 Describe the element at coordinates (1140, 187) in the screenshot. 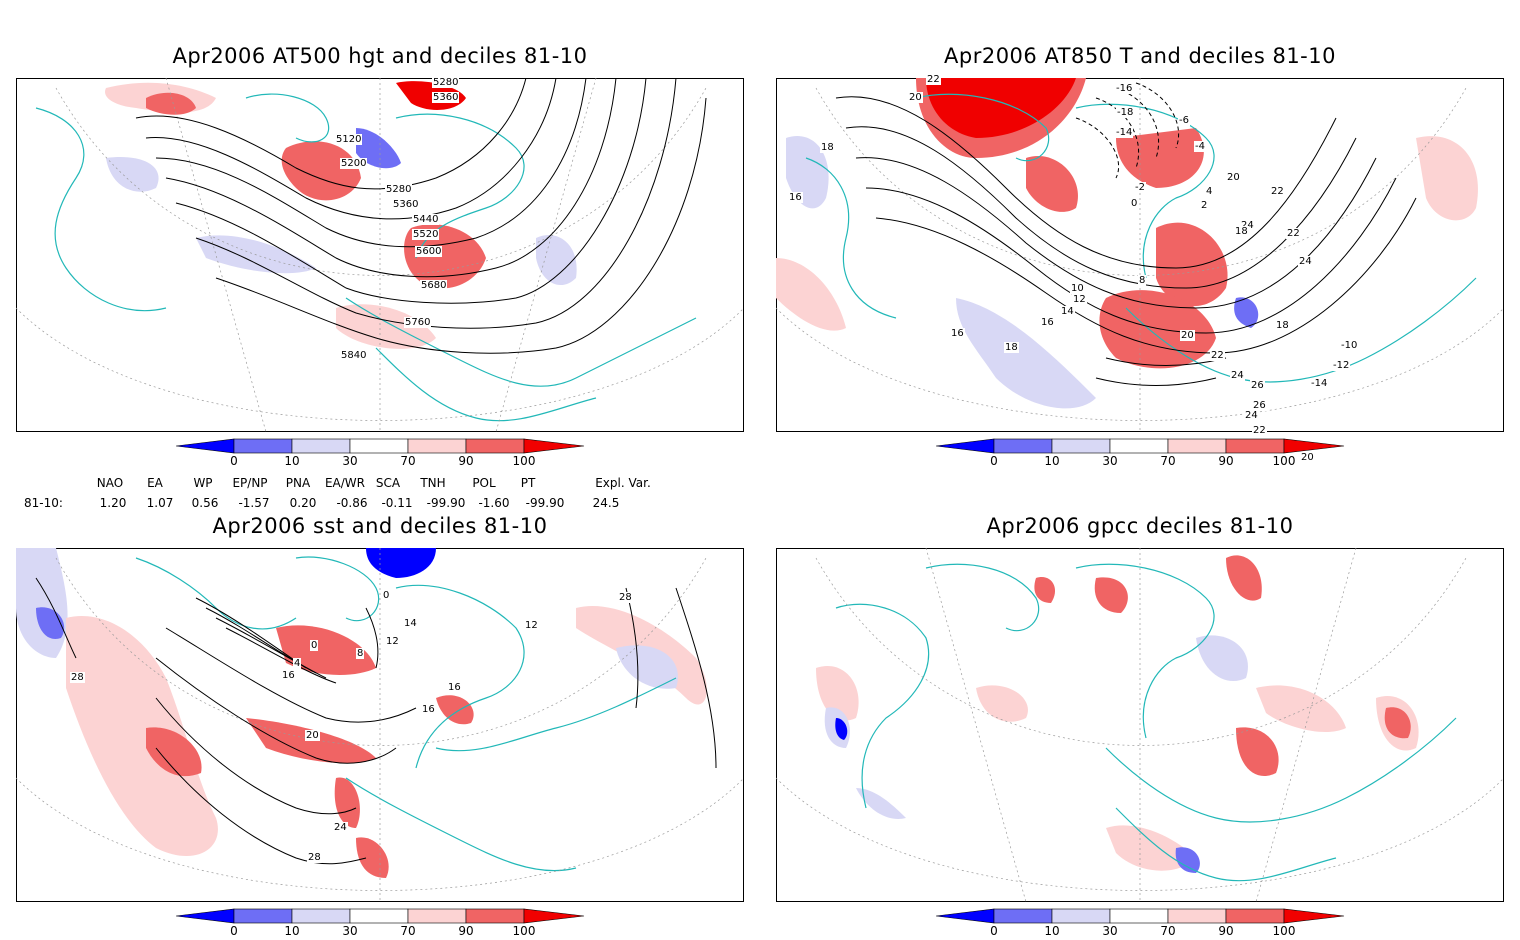

I see `contour-label: -2` at that location.